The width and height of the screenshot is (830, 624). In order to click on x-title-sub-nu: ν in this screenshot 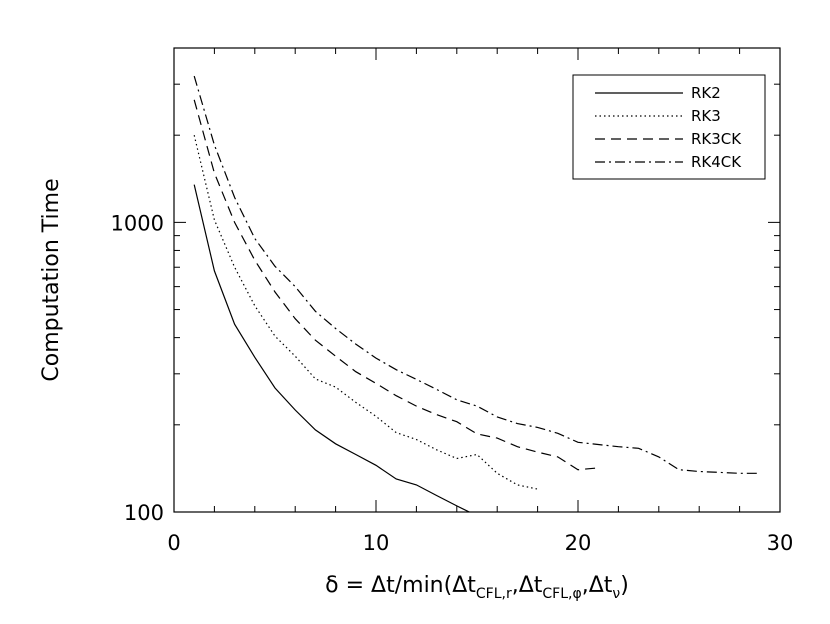, I will do `click(616, 594)`.